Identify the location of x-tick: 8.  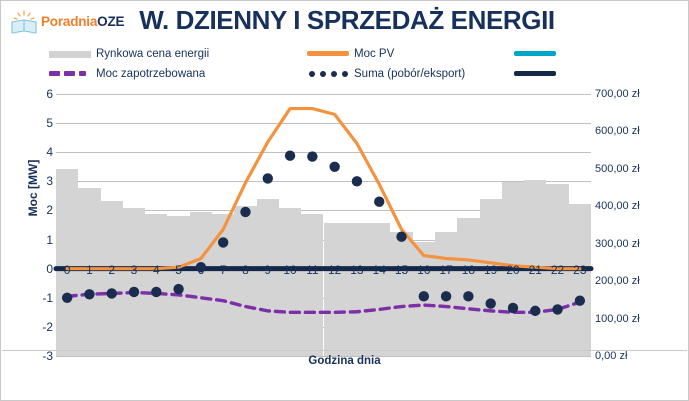
(245, 270).